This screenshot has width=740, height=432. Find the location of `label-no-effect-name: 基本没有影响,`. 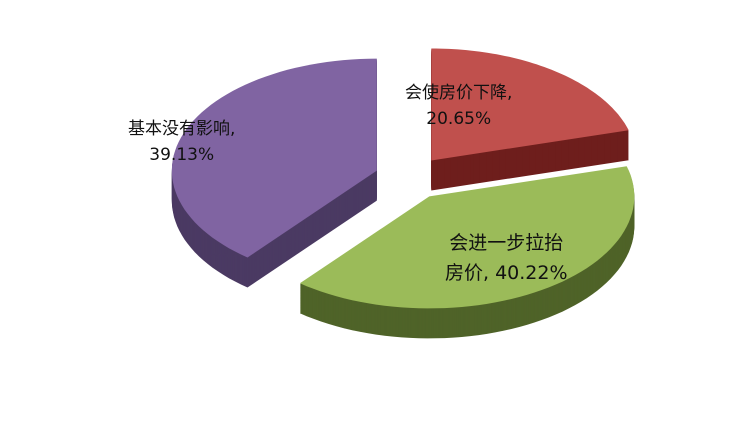

label-no-effect-name: 基本没有影响, is located at coordinates (182, 129).